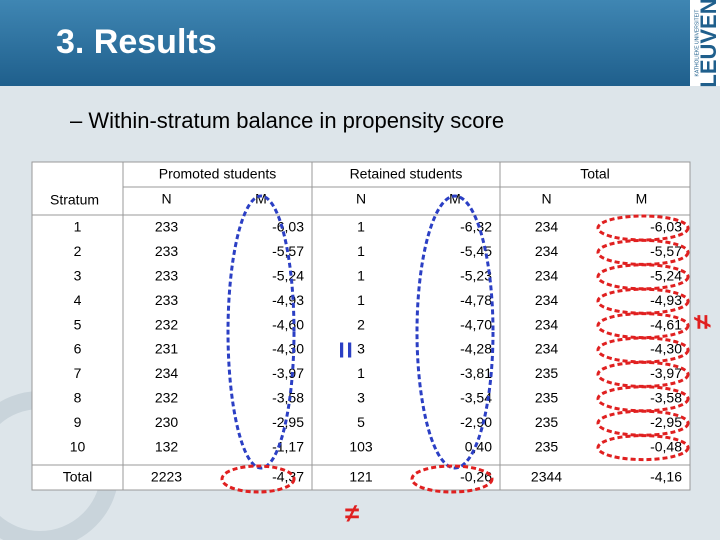 This screenshot has height=545, width=720. What do you see at coordinates (136, 42) in the screenshot?
I see `title: 3. Results` at bounding box center [136, 42].